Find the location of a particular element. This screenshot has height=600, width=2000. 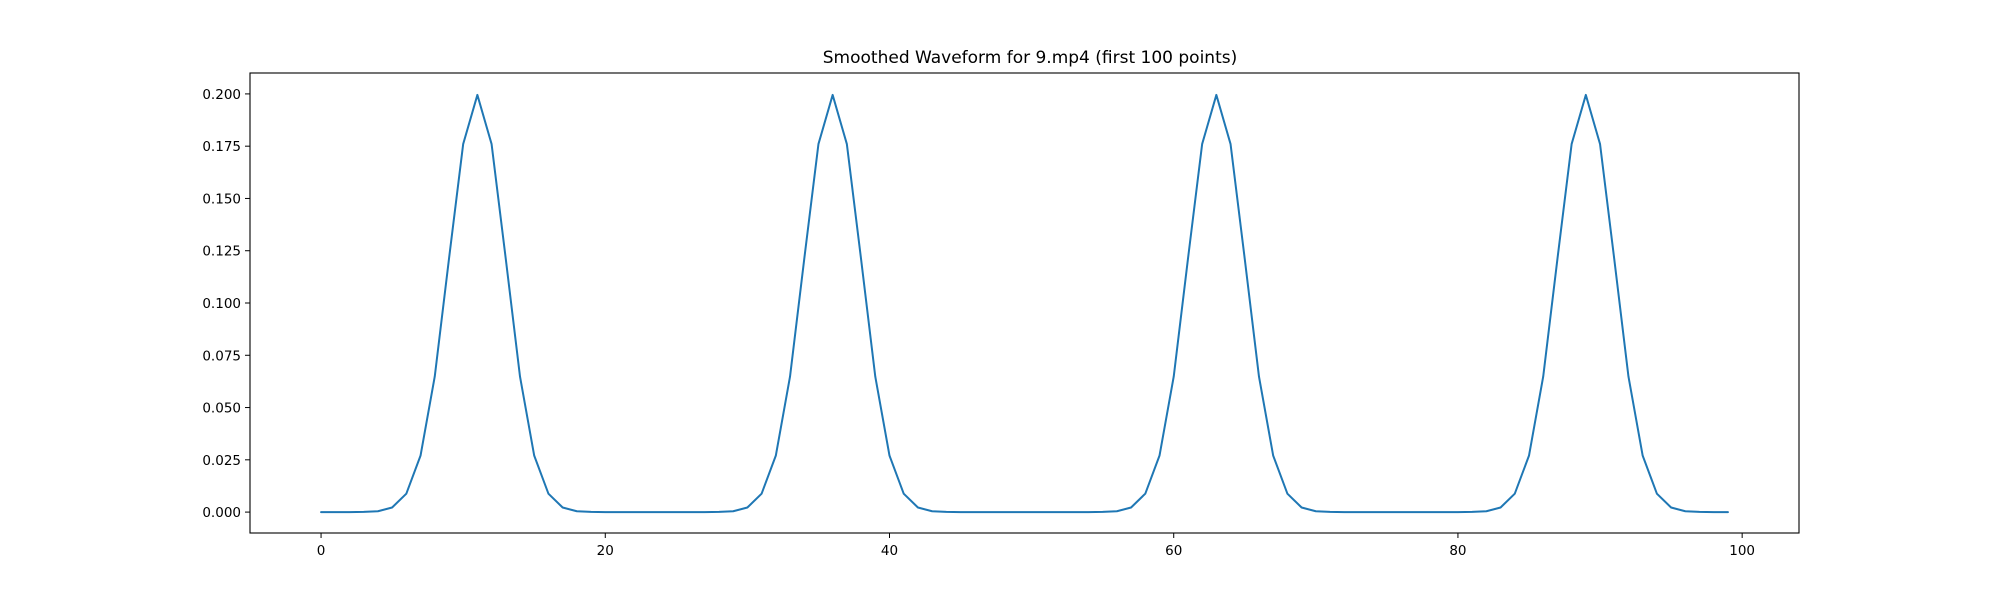

x-tick-label: 20 is located at coordinates (605, 551).